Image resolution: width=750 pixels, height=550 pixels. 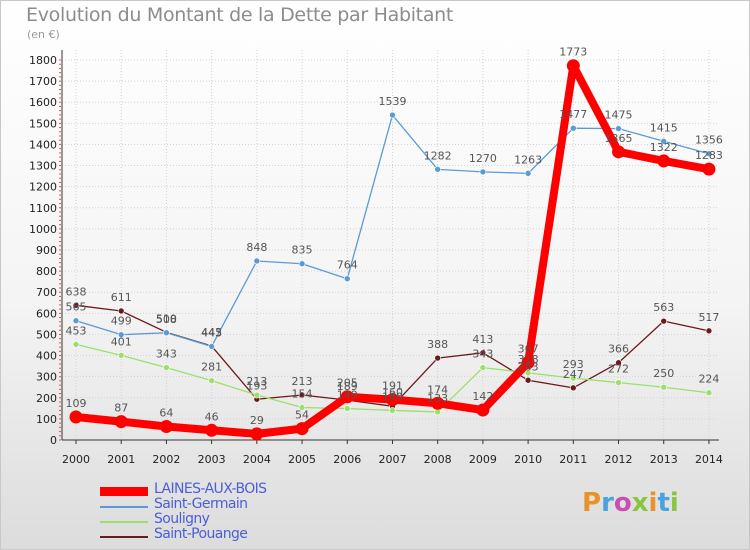 I want to click on x-tick-label: 2005, so click(x=302, y=459).